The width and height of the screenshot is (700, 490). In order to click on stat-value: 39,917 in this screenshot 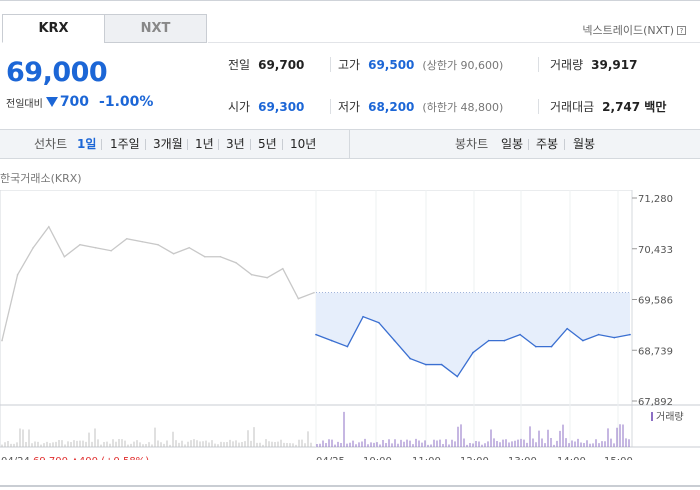, I will do `click(614, 65)`.